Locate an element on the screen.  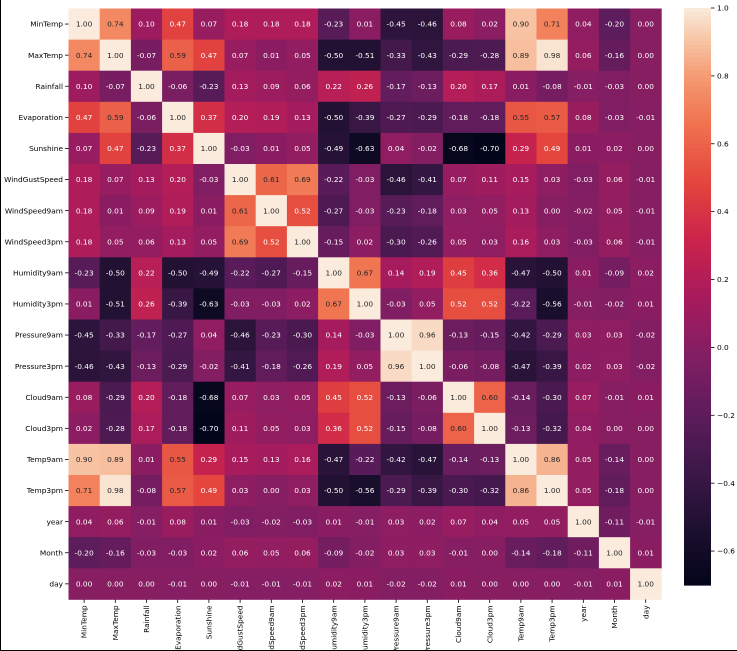
cell-value-label: -0.16 is located at coordinates (614, 55).